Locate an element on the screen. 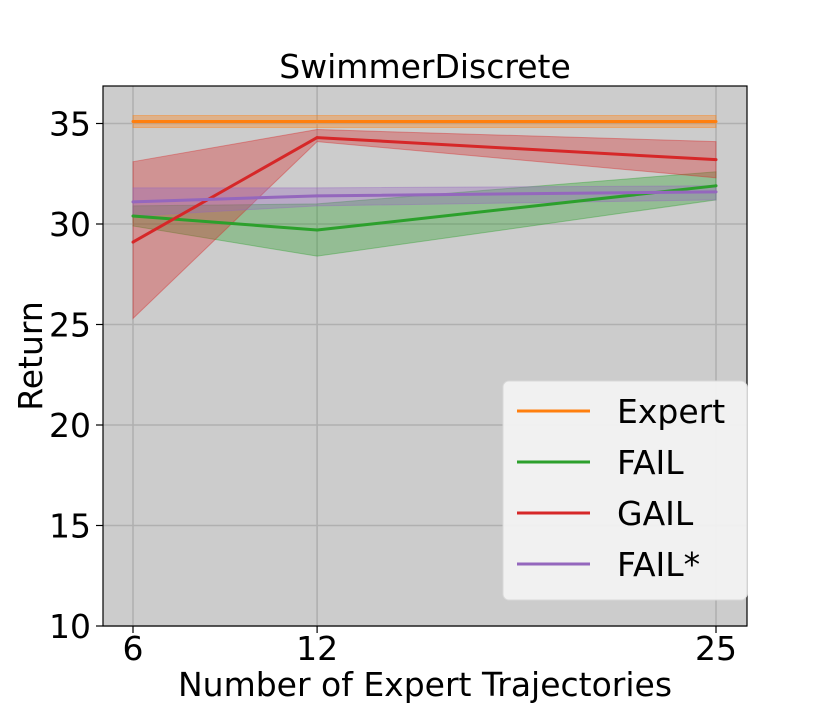  series-lines is located at coordinates (424, 181).